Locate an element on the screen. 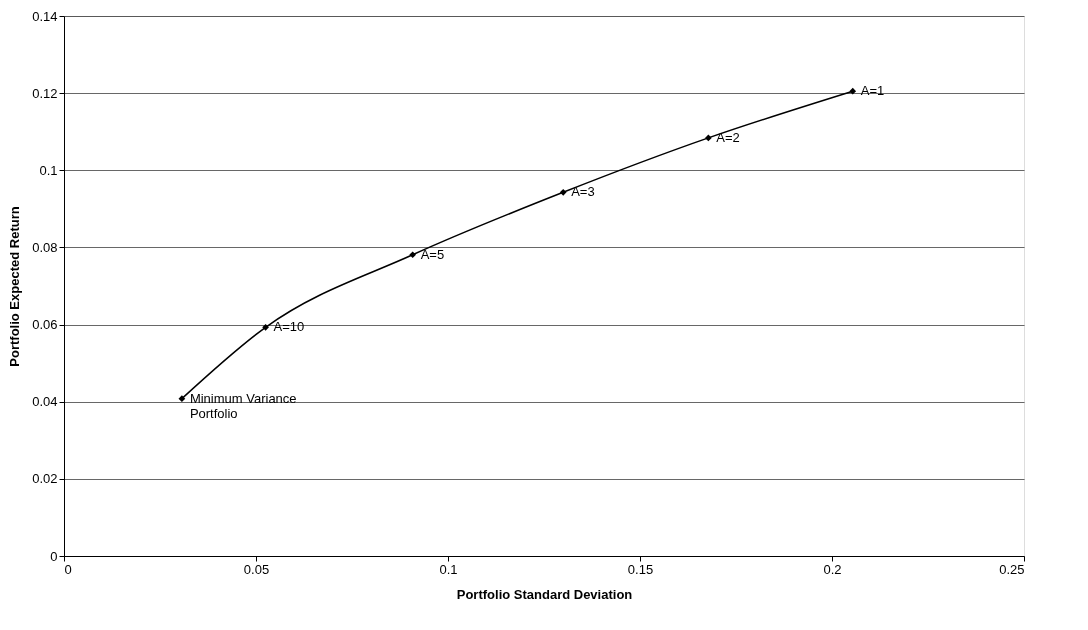 The image size is (1088, 630). annotation: A=2 is located at coordinates (728, 137).